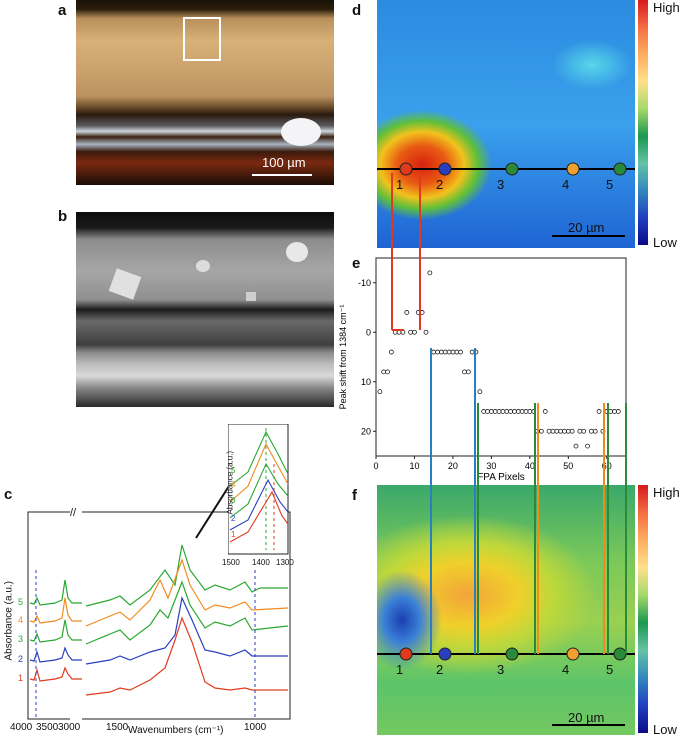 This screenshot has height=738, width=684. What do you see at coordinates (21, 659) in the screenshot?
I see `curve-label-2: 2` at bounding box center [21, 659].